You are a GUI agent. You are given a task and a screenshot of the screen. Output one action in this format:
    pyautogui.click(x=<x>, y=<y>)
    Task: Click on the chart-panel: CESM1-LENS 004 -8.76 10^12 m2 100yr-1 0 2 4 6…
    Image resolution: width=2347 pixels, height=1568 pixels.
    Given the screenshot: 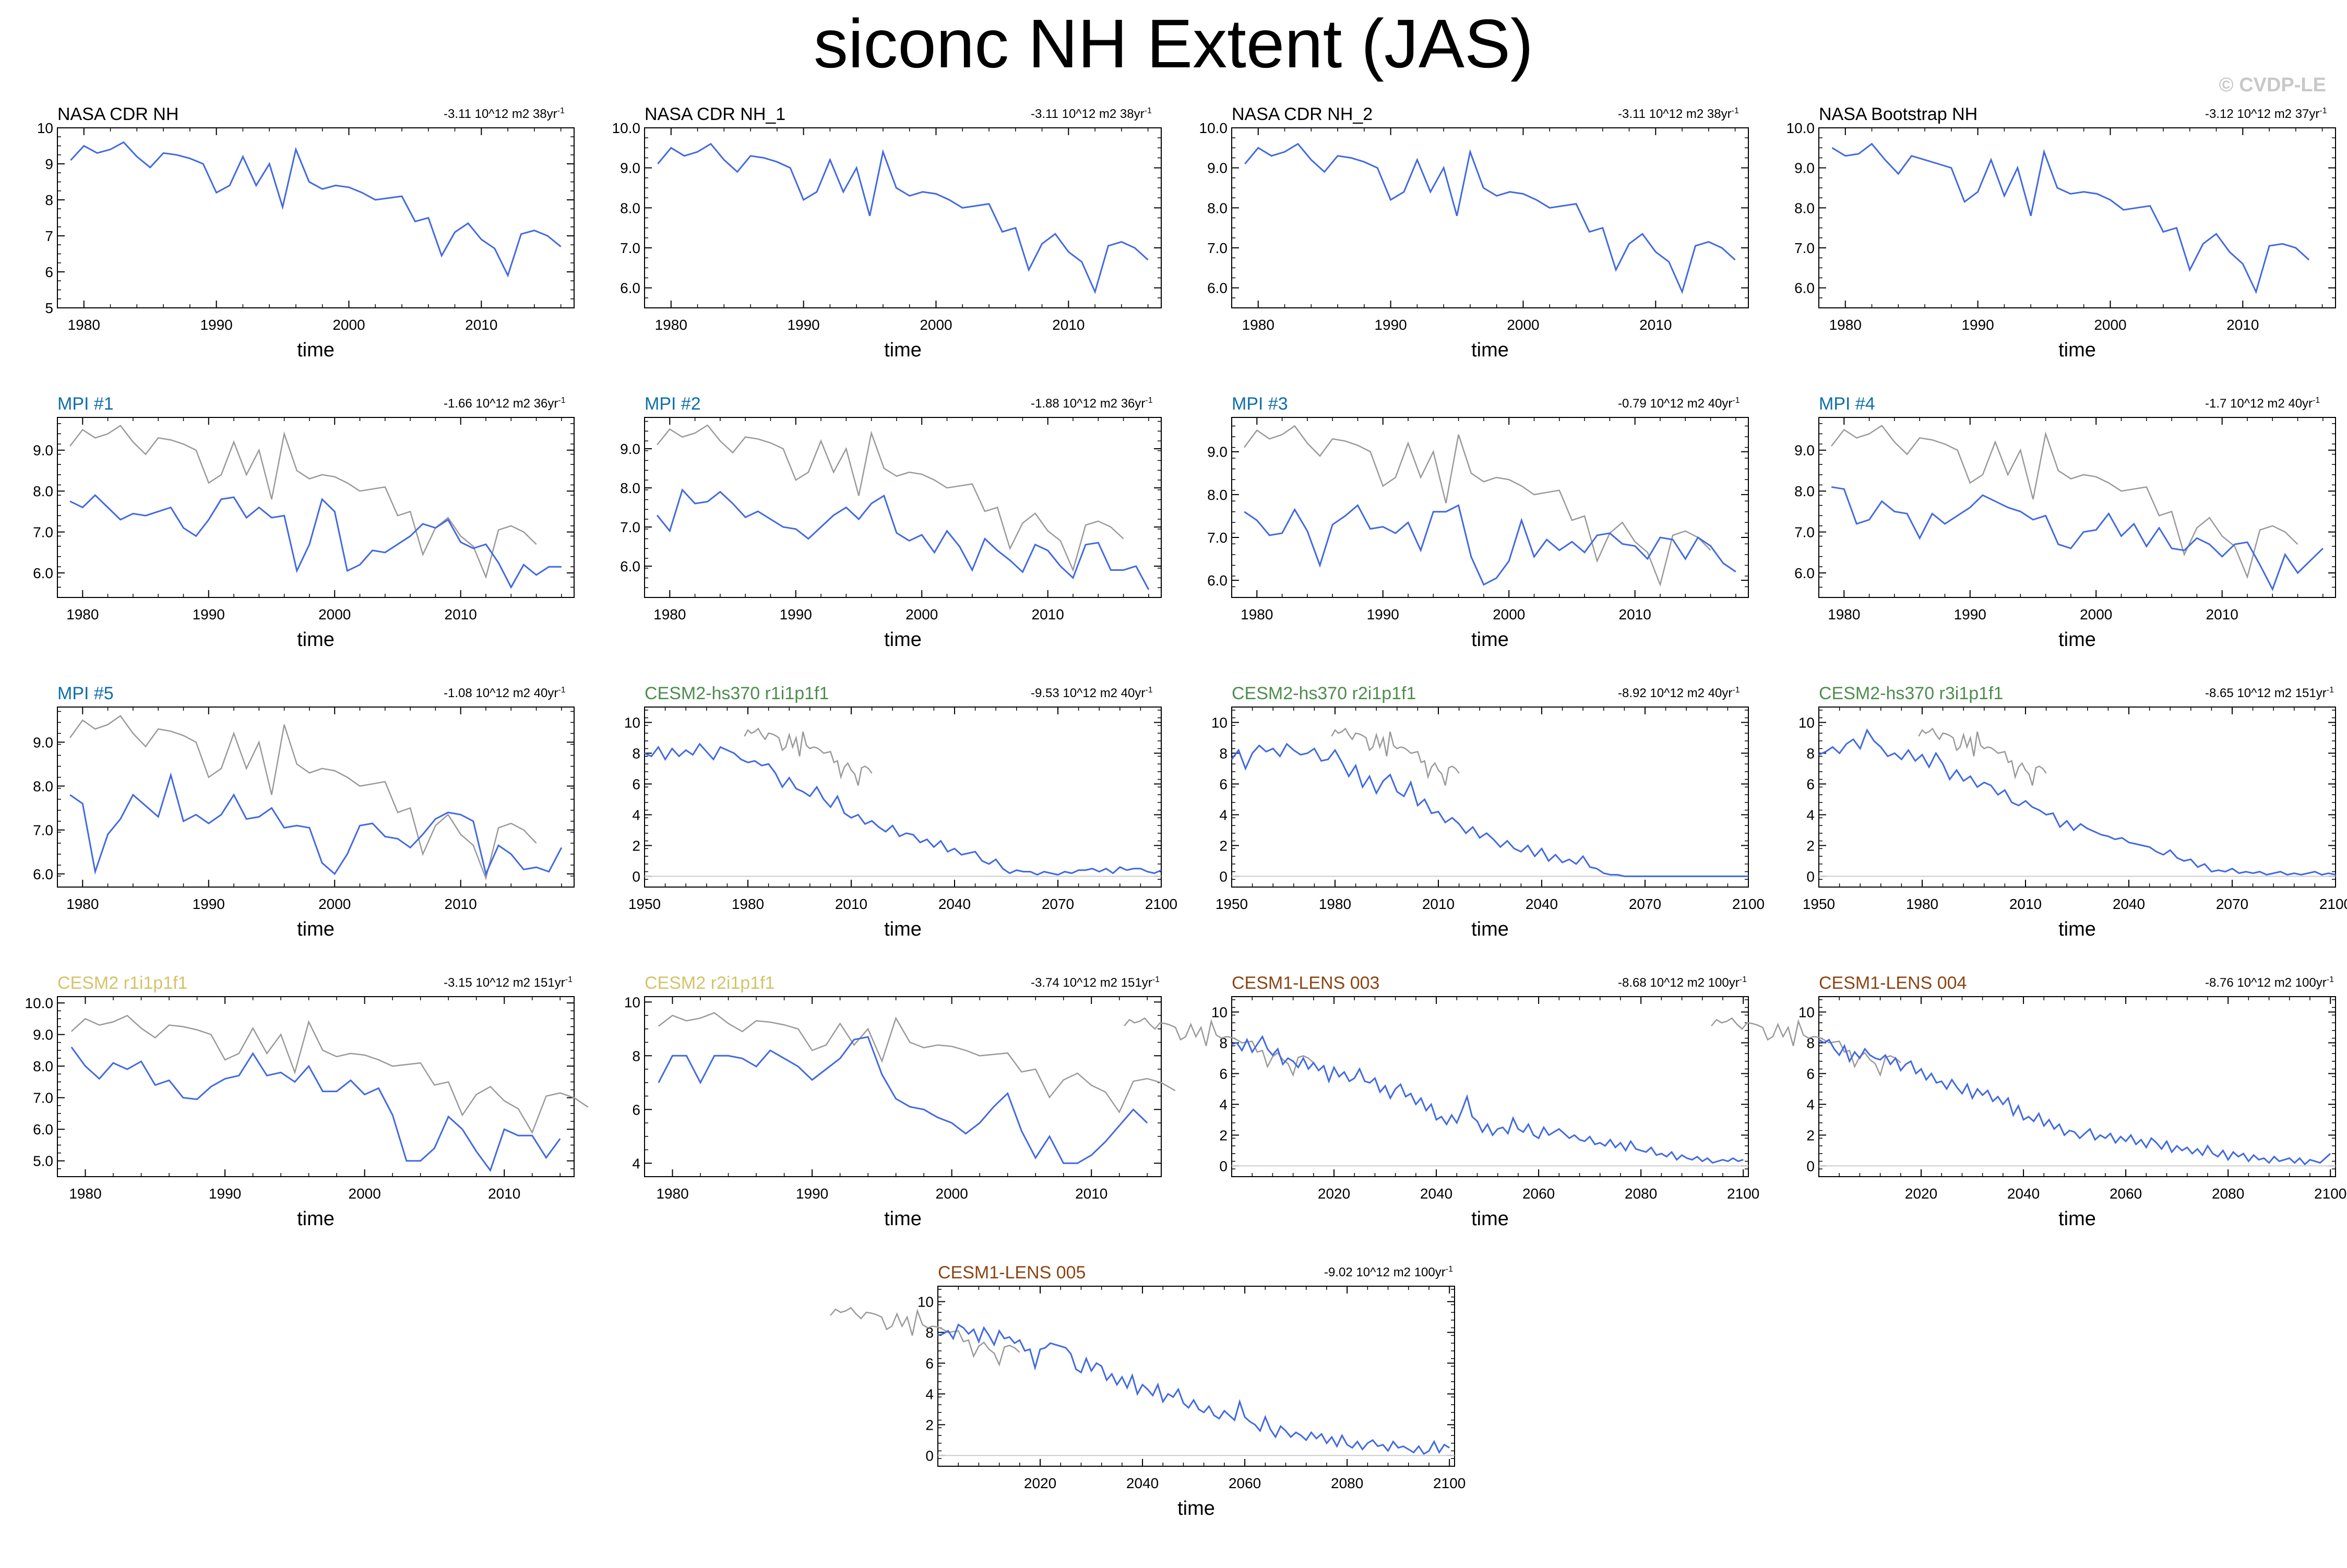 What is the action you would take?
    pyautogui.click(x=2029, y=1119)
    